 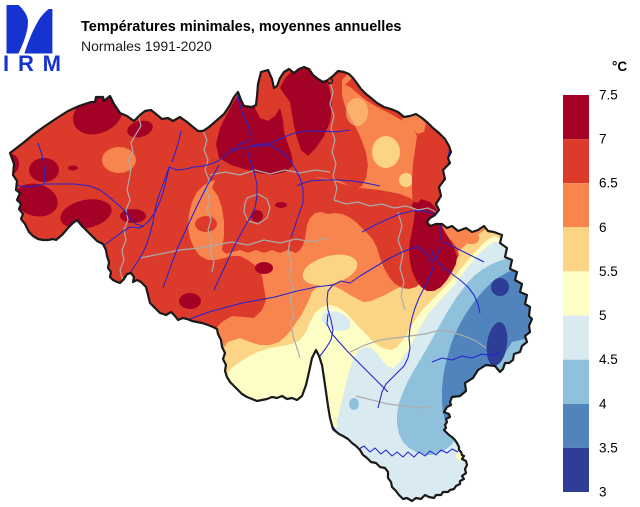 What do you see at coordinates (608, 95) in the screenshot?
I see `svg-text: 7.5` at bounding box center [608, 95].